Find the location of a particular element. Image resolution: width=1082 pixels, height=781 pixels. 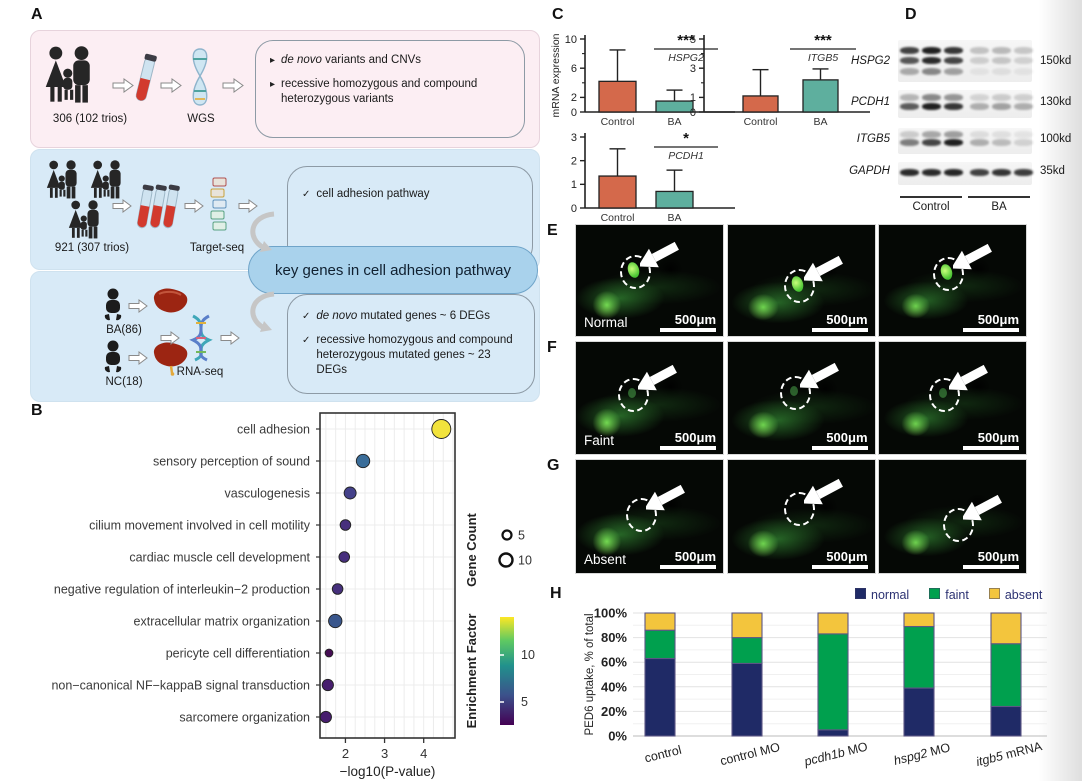

y-tick-label: 60% is located at coordinates (614, 662).